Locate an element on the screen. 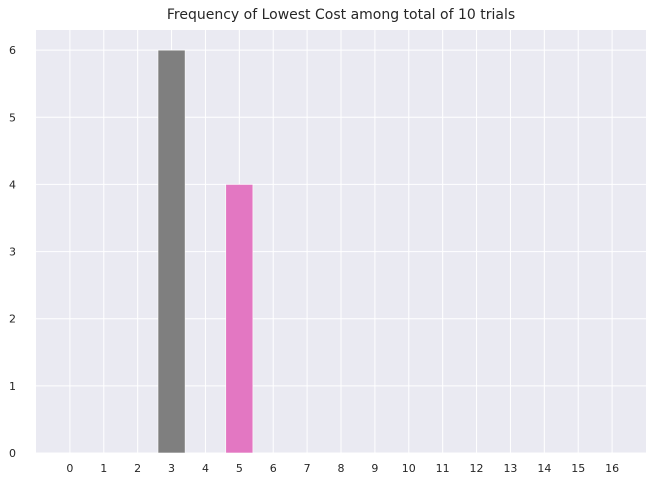 Image resolution: width=657 pixels, height=485 pixels. bars is located at coordinates (205, 251).